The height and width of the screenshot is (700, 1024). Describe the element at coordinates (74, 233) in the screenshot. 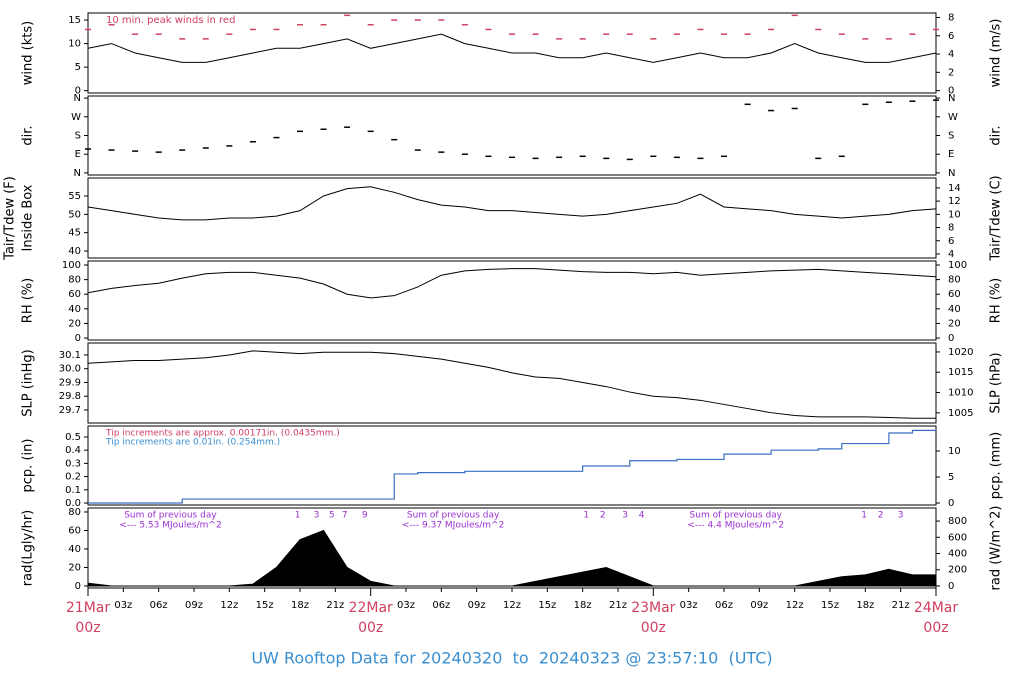

I see `y-tick-label: 45` at that location.